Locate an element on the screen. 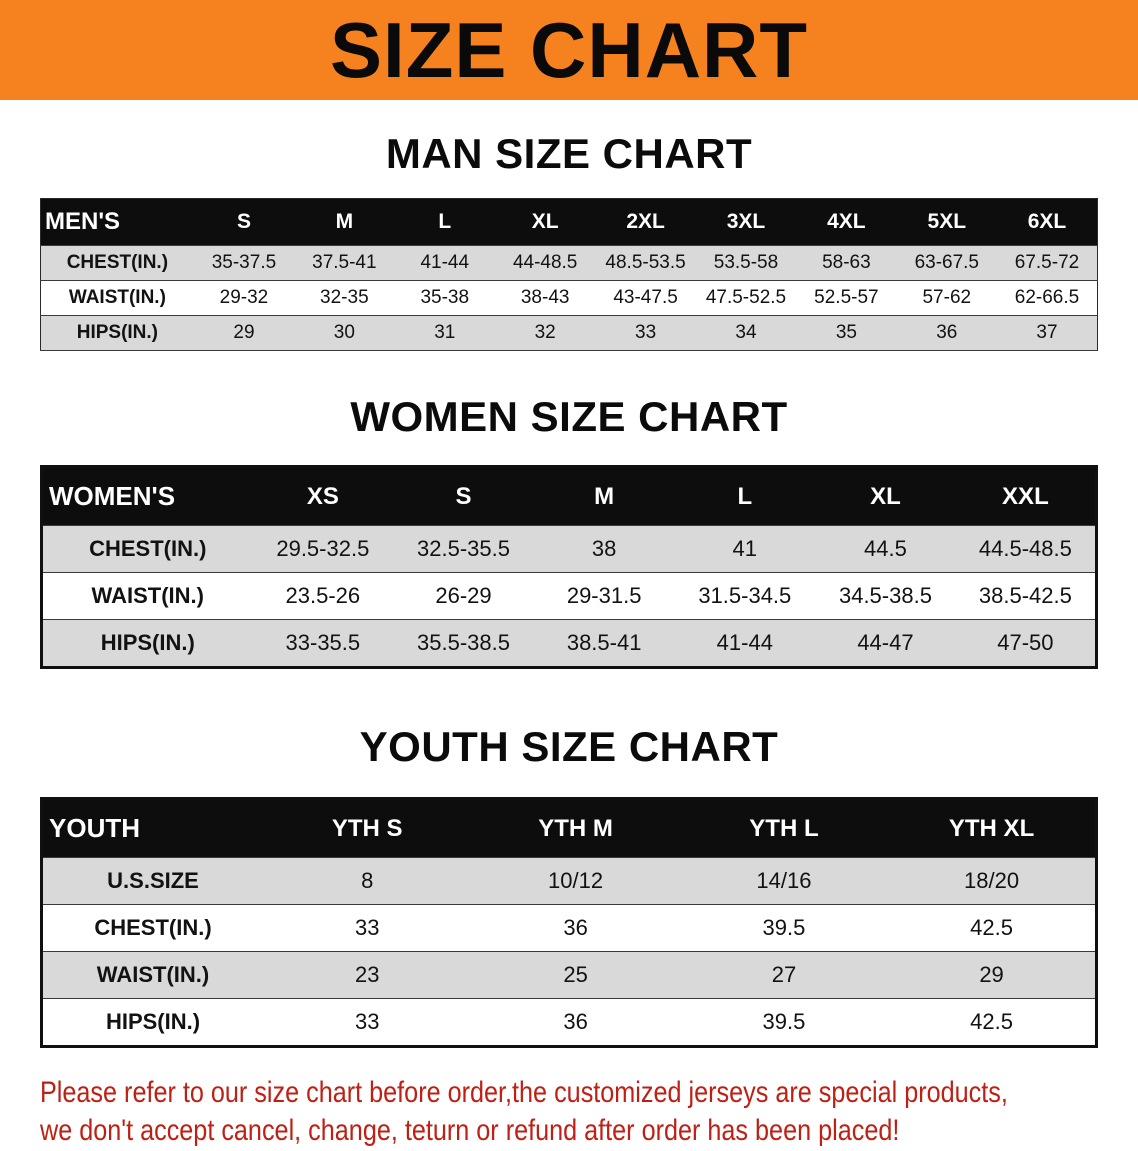  header-row: MEN'S S M L XL 2XL 3XL 4XL 5XL 6XL is located at coordinates (569, 222).